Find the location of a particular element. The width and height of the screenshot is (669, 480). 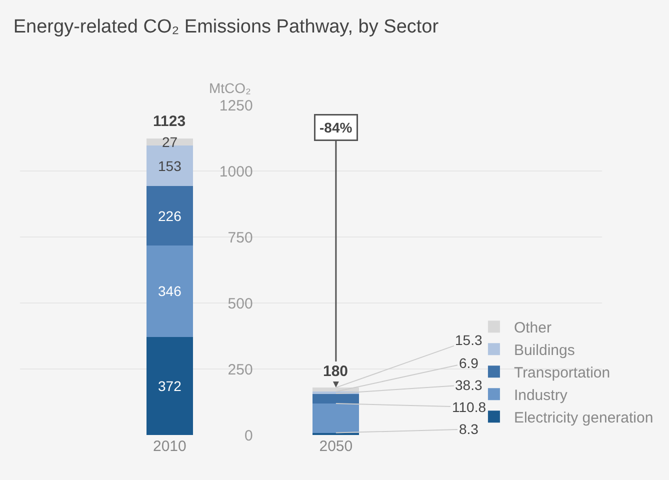

total-label: 1123 is located at coordinates (169, 121).